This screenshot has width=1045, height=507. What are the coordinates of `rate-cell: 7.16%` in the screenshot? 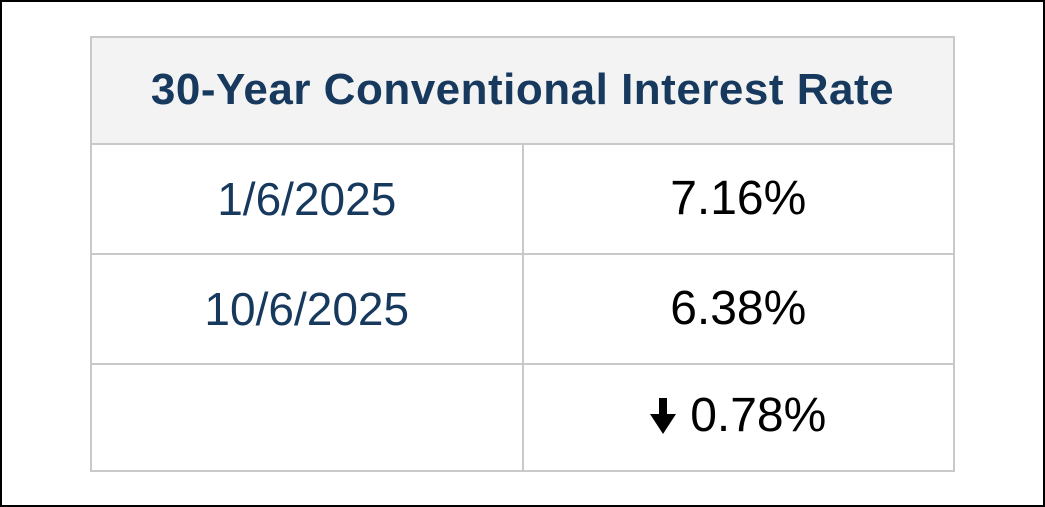 It's located at (738, 198).